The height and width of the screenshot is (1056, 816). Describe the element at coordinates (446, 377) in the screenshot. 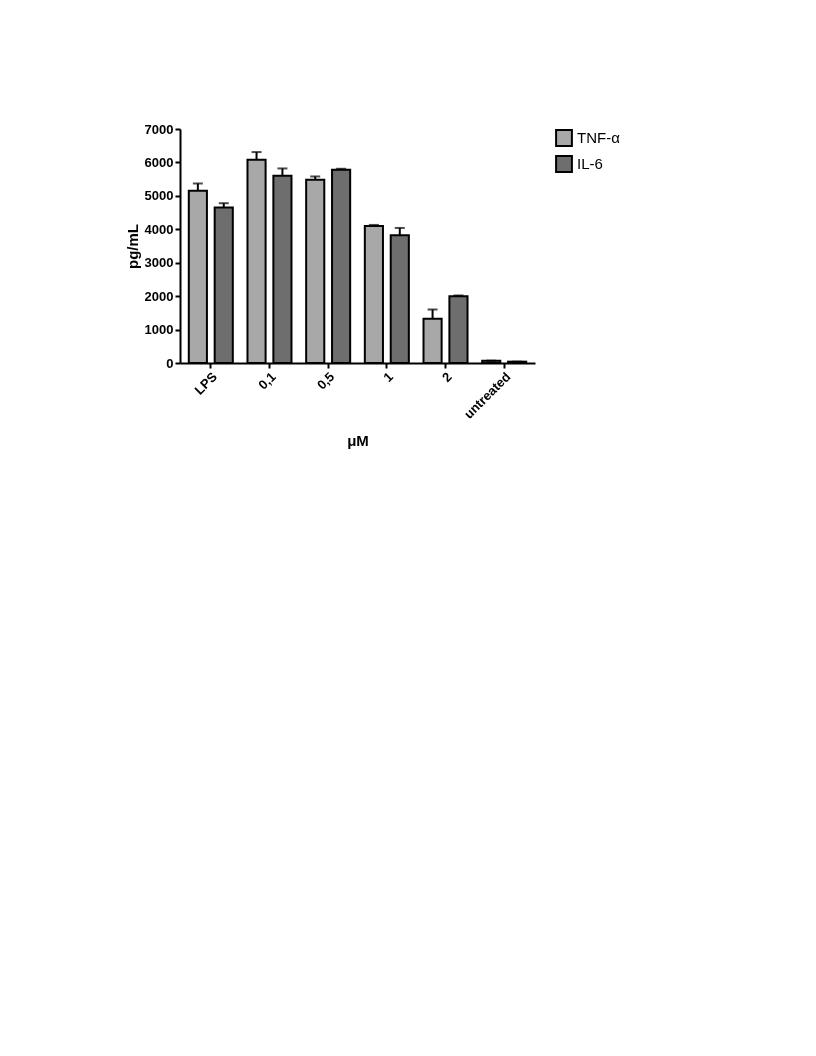

I see `x-tick-label: 2` at that location.